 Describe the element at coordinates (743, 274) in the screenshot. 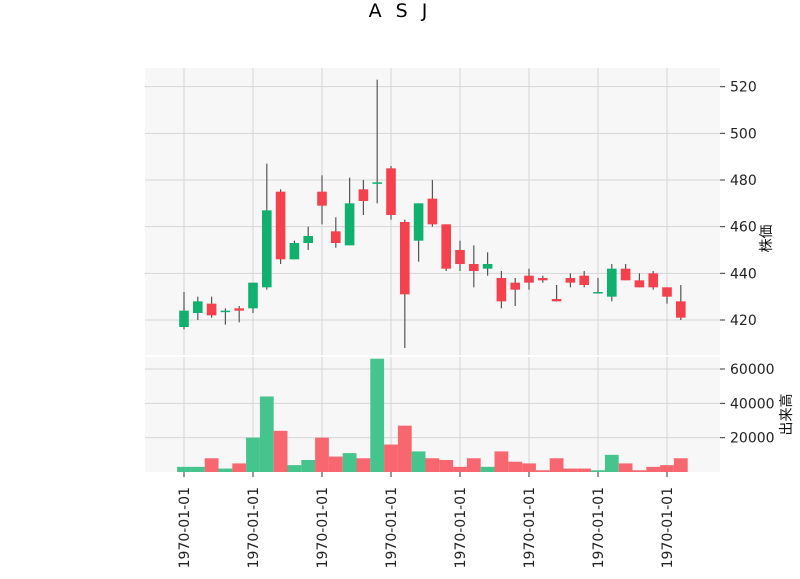

I see `price-tick-label: 440` at that location.